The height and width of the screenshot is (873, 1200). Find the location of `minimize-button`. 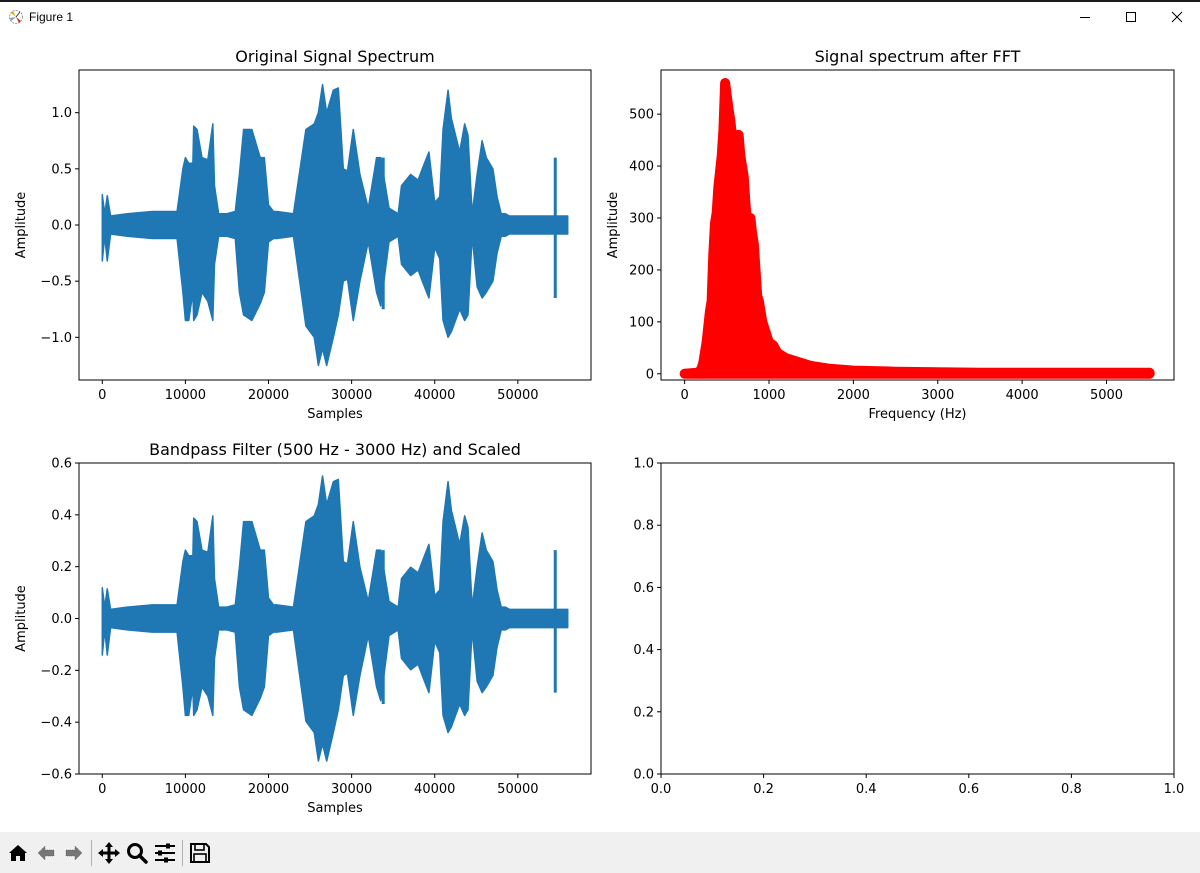

minimize-button is located at coordinates (1085, 17).